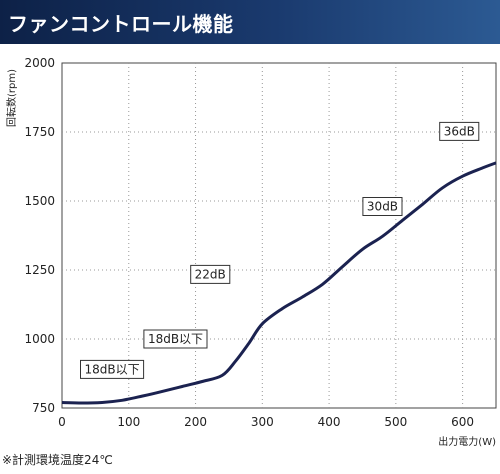 The width and height of the screenshot is (500, 474). Describe the element at coordinates (250, 22) in the screenshot. I see `header-banner: ファンコントロール機能` at that location.